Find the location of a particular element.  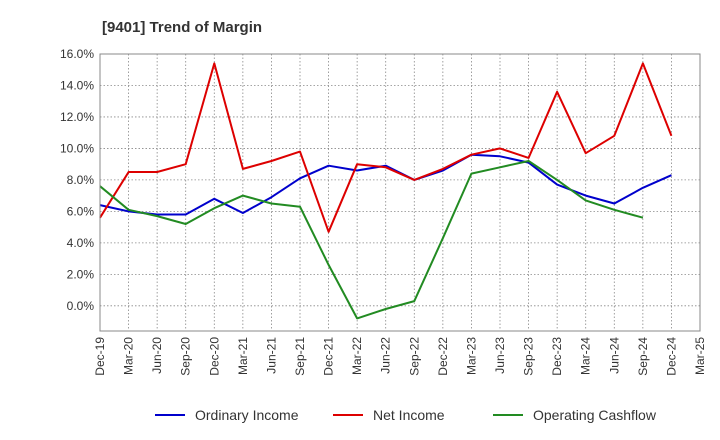

legend-label-operating-cashflow: Operating Cashflow is located at coordinates (595, 415).